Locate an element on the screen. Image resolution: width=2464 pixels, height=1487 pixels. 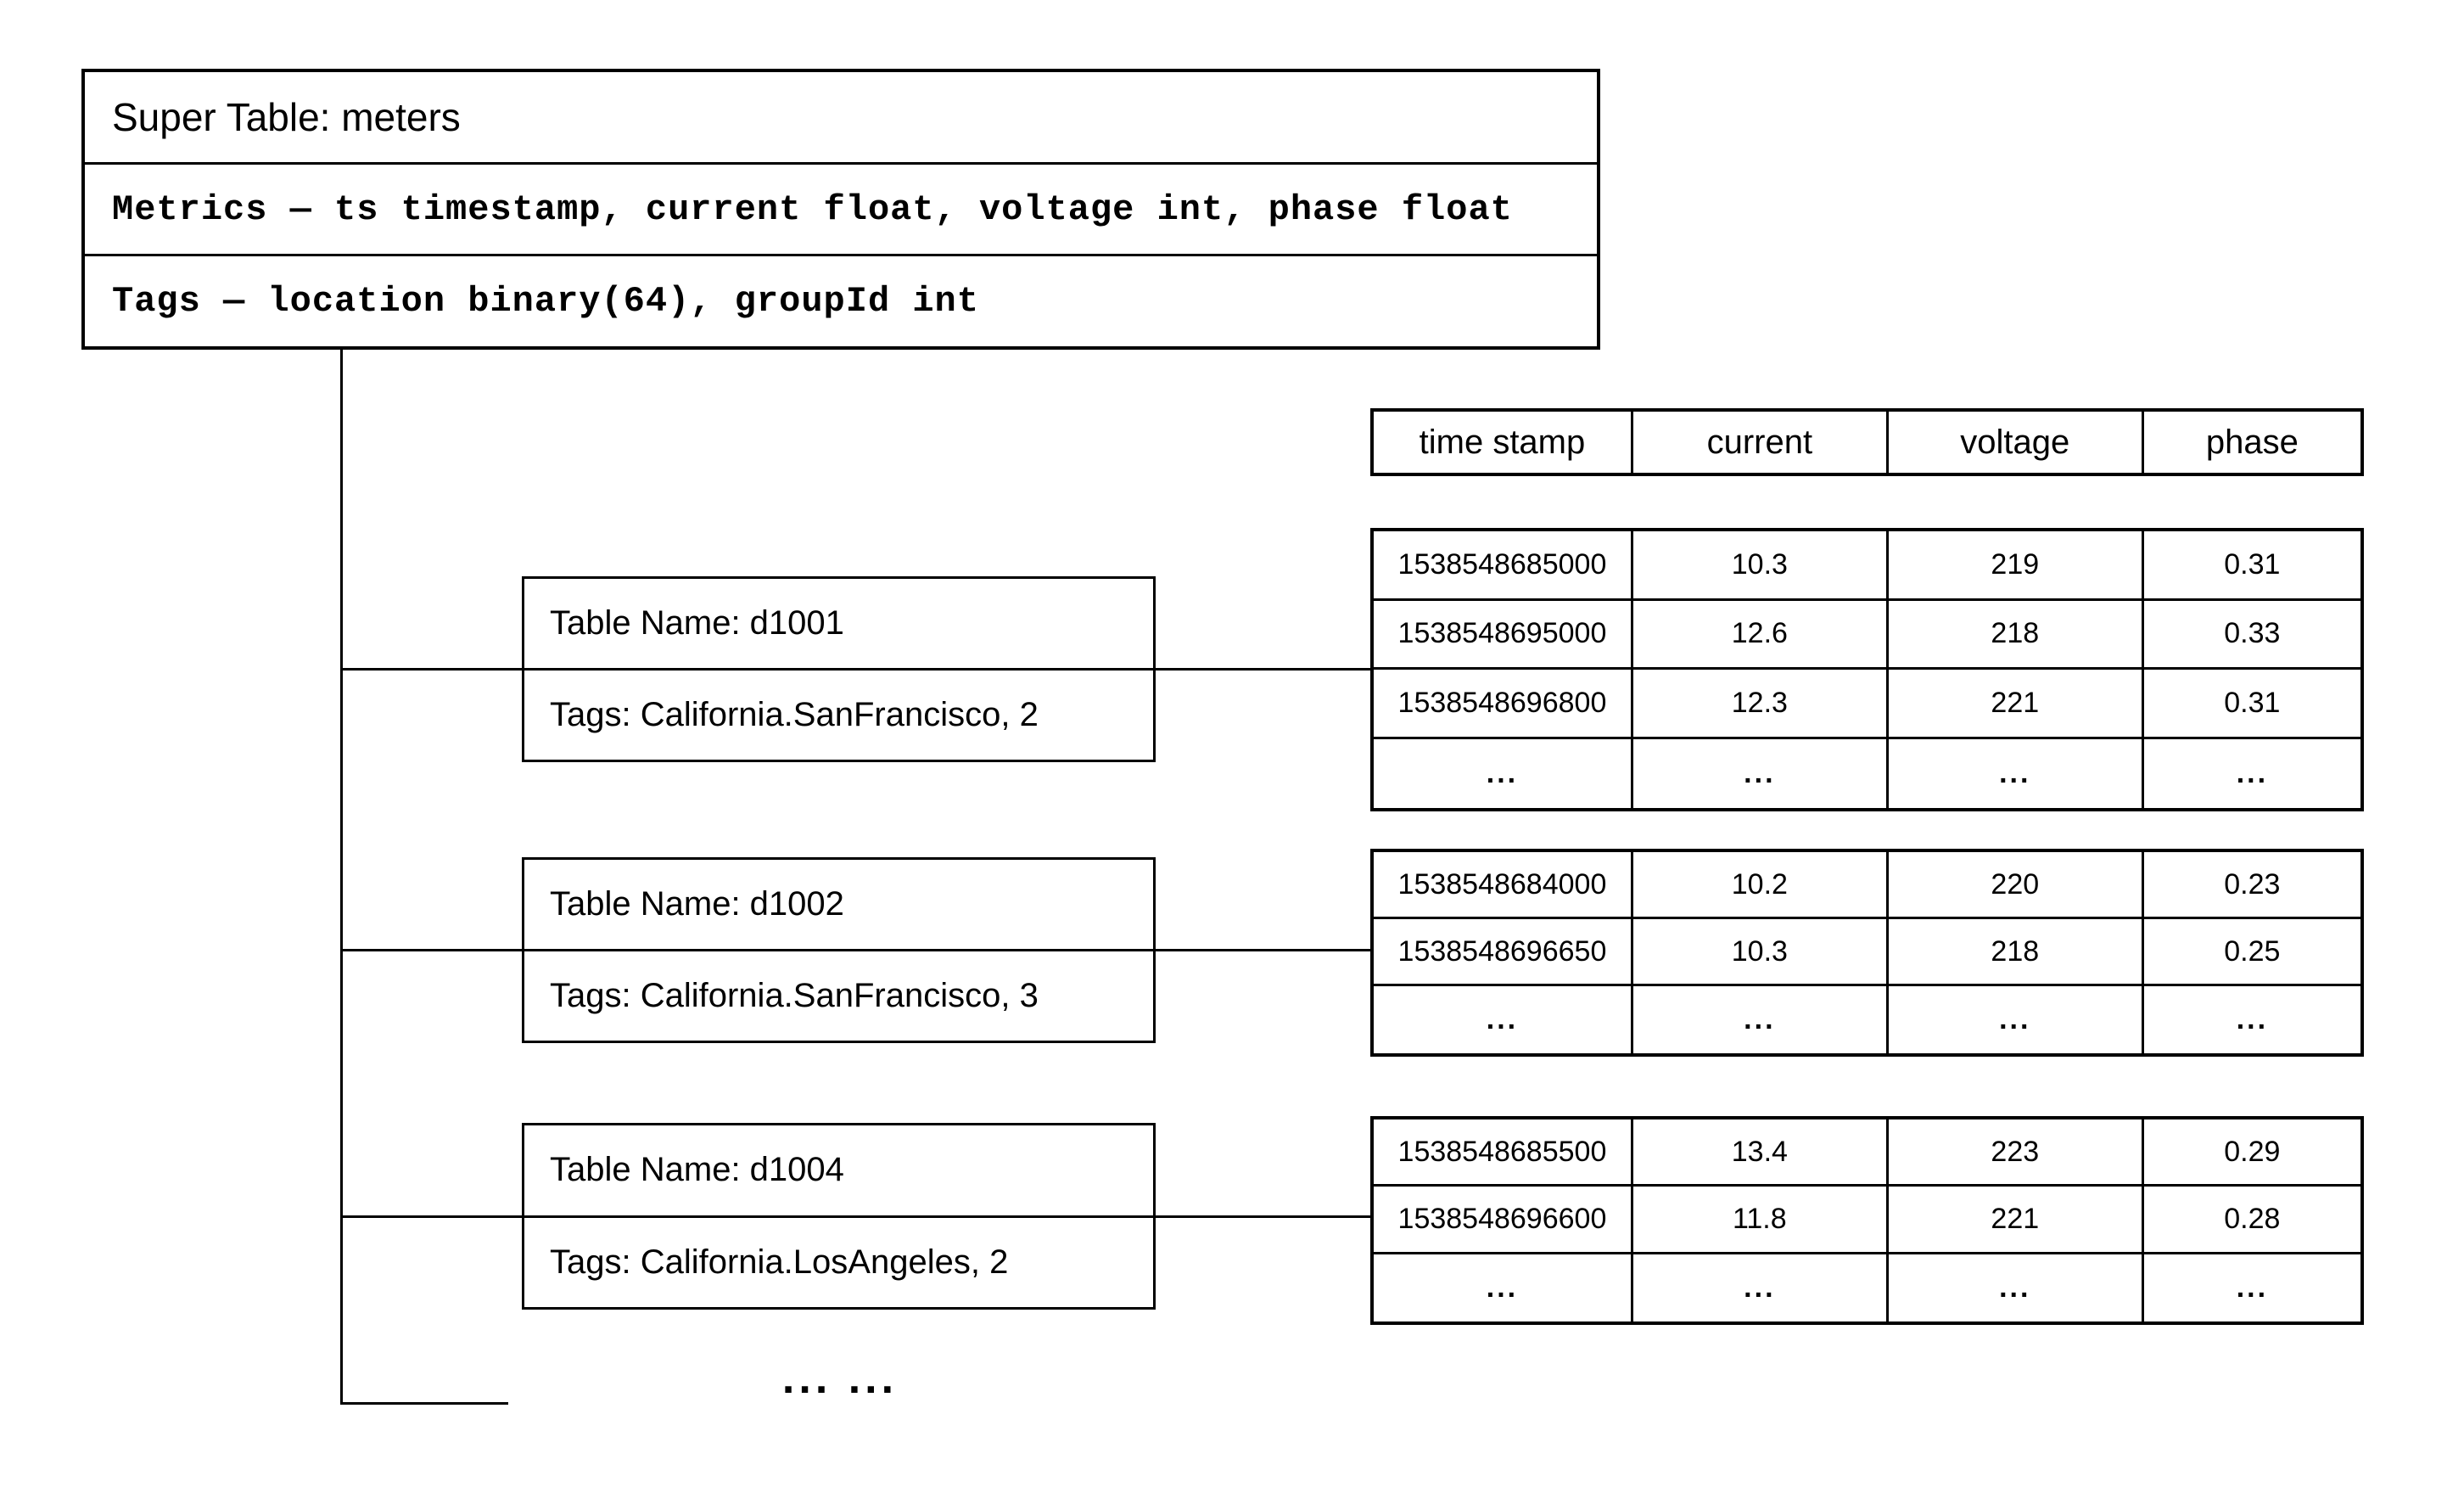
column-header-row: time stamp current voltage phase is located at coordinates (1867, 442).